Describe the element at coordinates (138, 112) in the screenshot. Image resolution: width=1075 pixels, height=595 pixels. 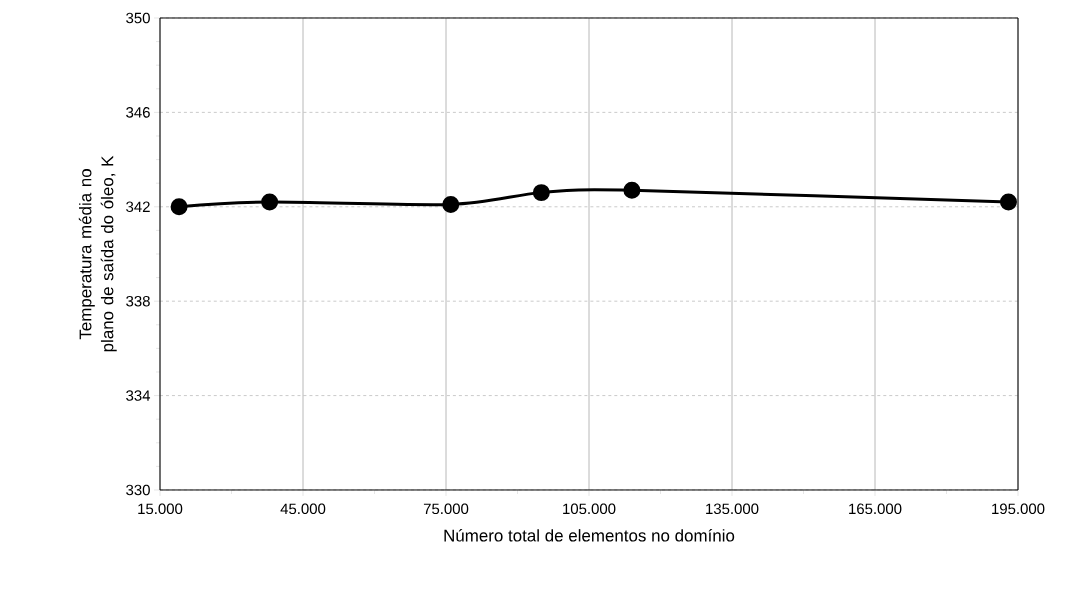
I see `y-tick-label: 346` at that location.